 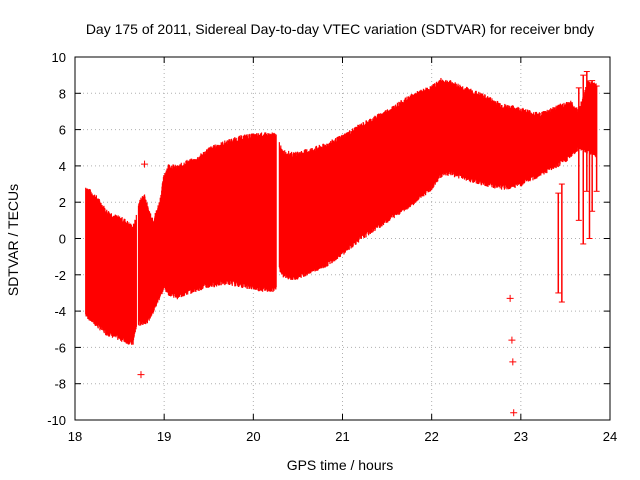 I want to click on x-tick-label: 22, so click(x=431, y=436).